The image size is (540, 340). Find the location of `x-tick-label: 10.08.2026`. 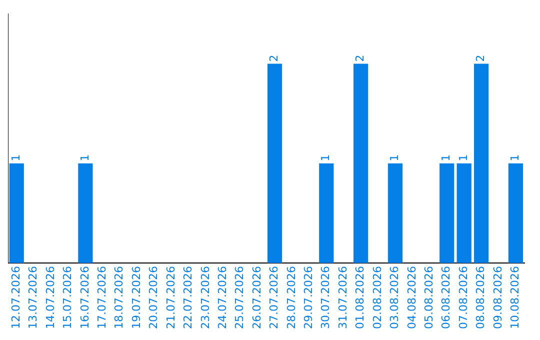

x-tick-label: 10.08.2026 is located at coordinates (515, 298).